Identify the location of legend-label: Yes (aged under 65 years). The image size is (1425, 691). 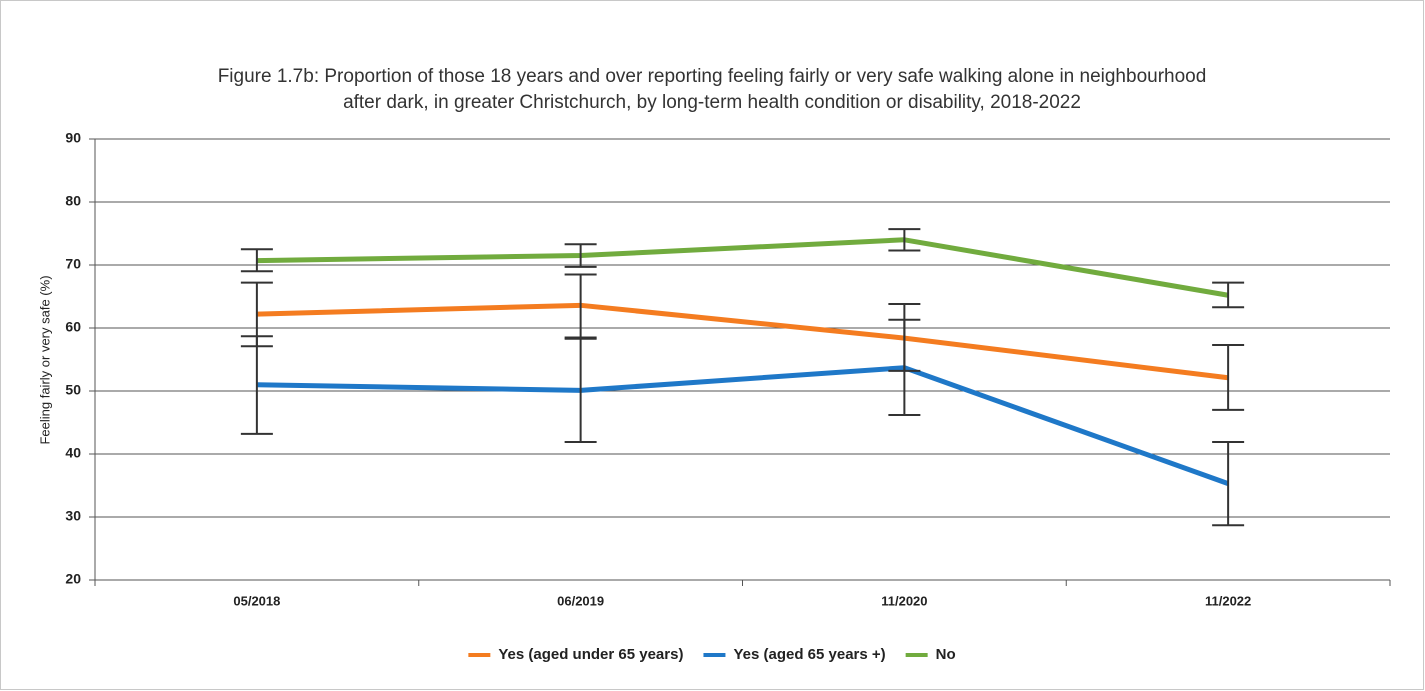
(590, 654).